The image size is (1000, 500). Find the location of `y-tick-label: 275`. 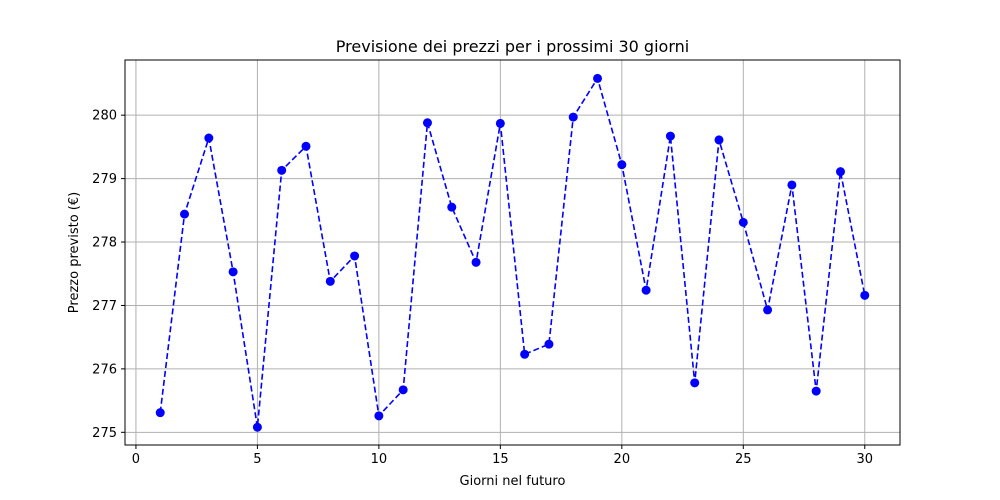

y-tick-label: 275 is located at coordinates (104, 433).